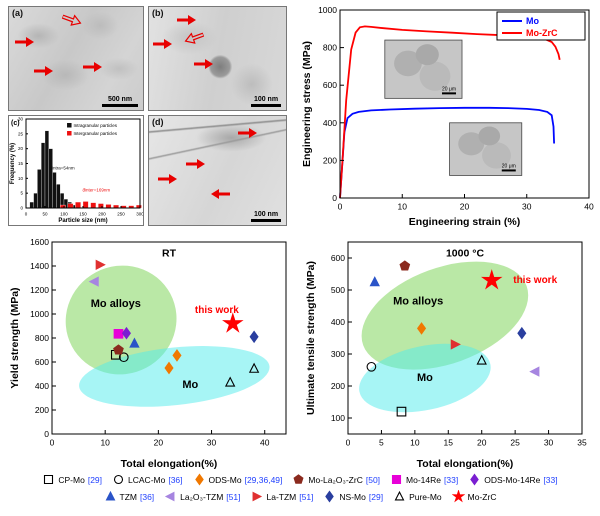 Image resolution: width=600 pixels, height=516 pixels. I want to click on legend-item-name: NS-Mo, so click(352, 496).